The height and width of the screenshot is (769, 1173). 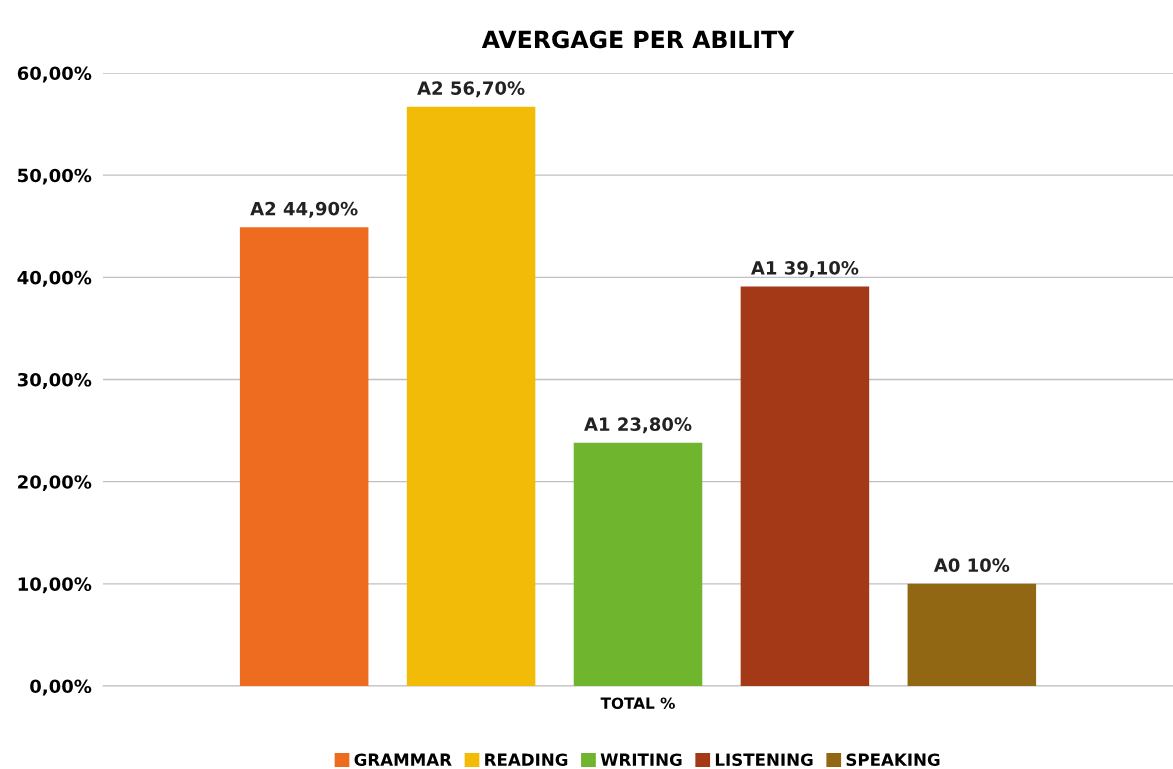 What do you see at coordinates (54, 74) in the screenshot?
I see `y-tick-label: 60,00%` at bounding box center [54, 74].